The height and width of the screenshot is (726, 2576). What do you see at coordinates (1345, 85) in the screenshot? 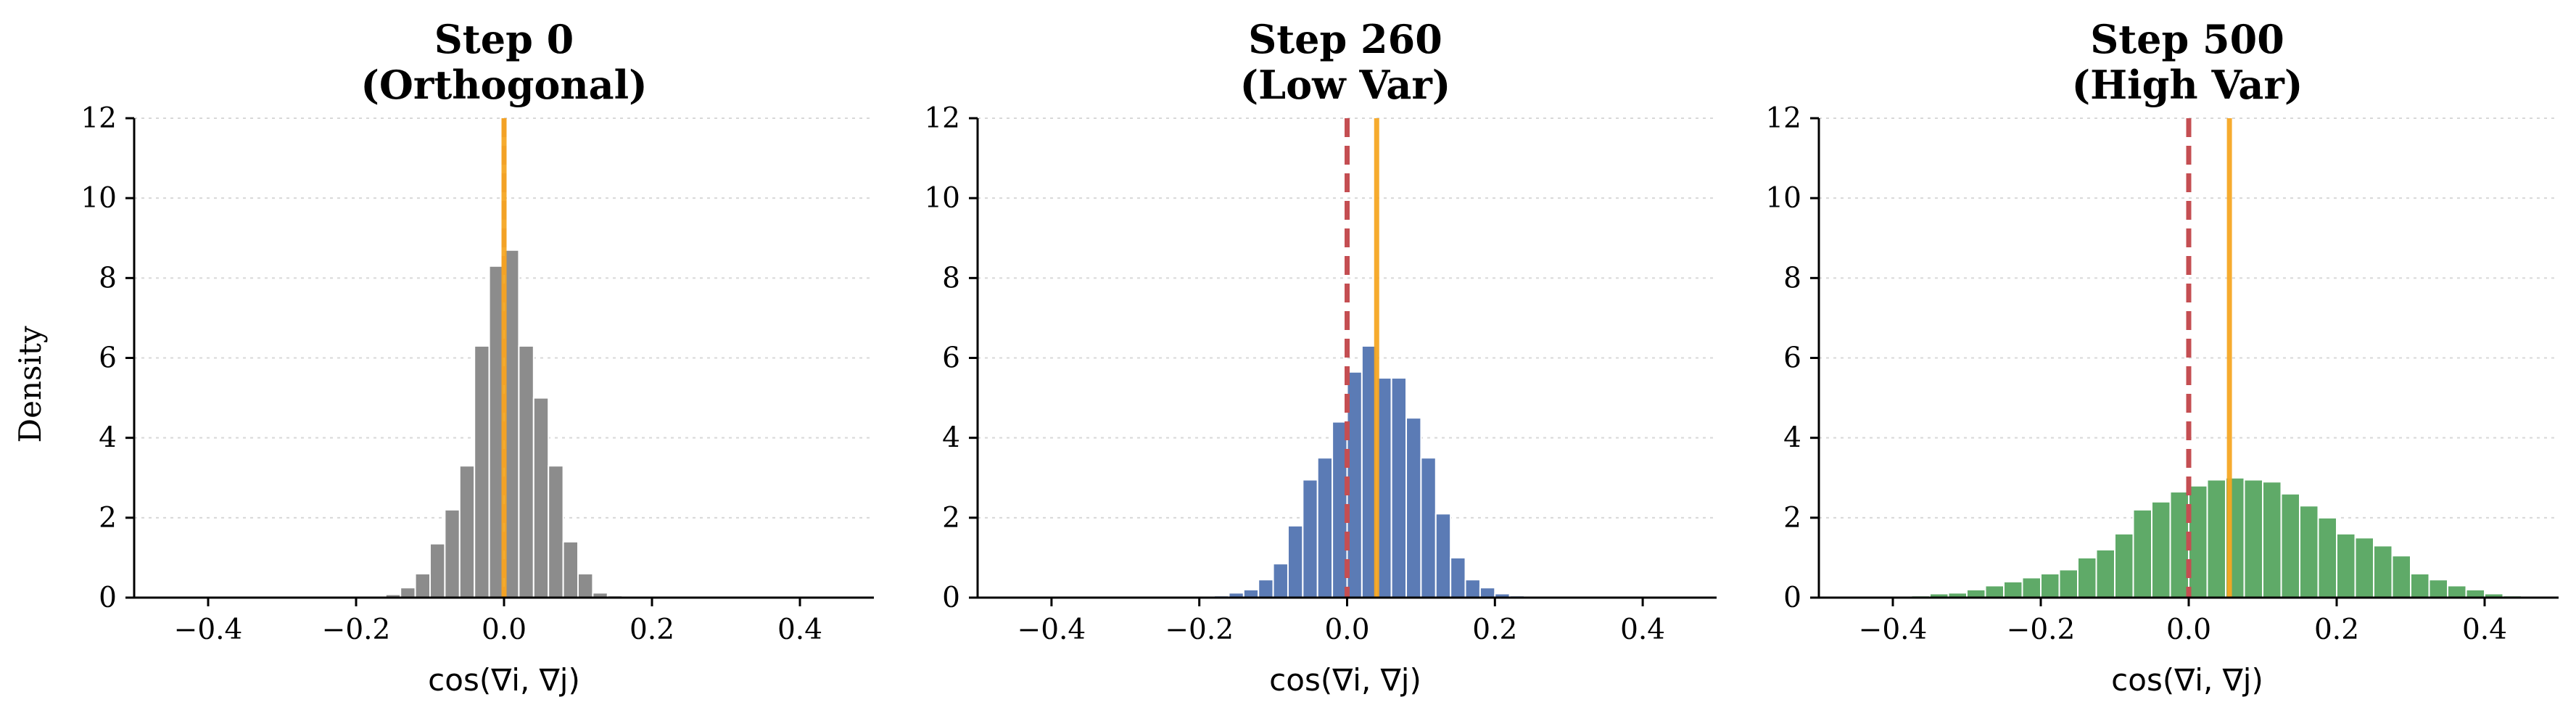
I see `panel-title-line2: (Low Var)` at bounding box center [1345, 85].